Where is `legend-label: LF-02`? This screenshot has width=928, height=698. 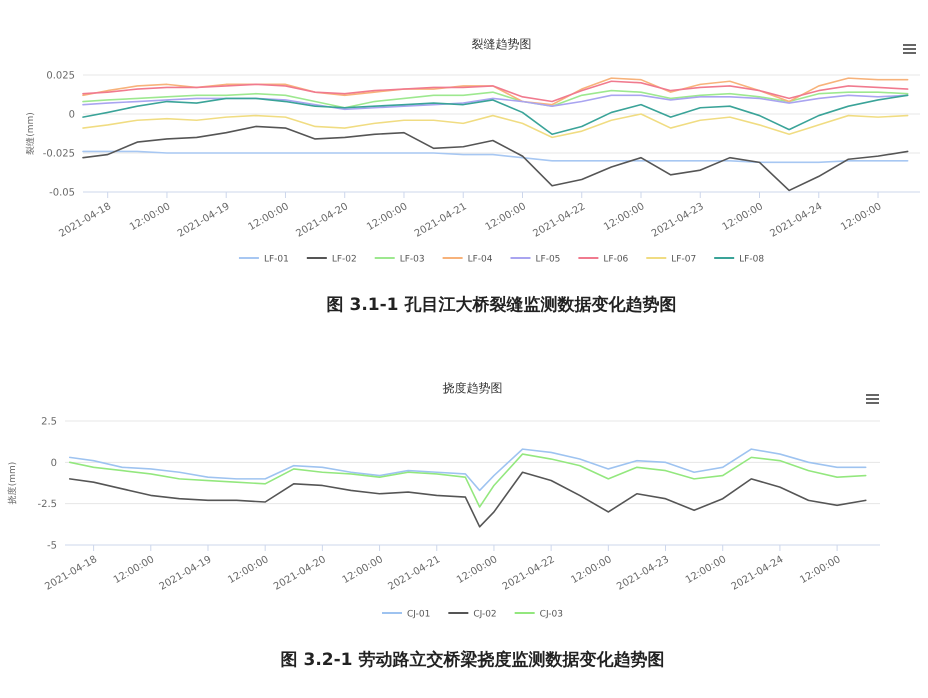 legend-label: LF-02 is located at coordinates (344, 259).